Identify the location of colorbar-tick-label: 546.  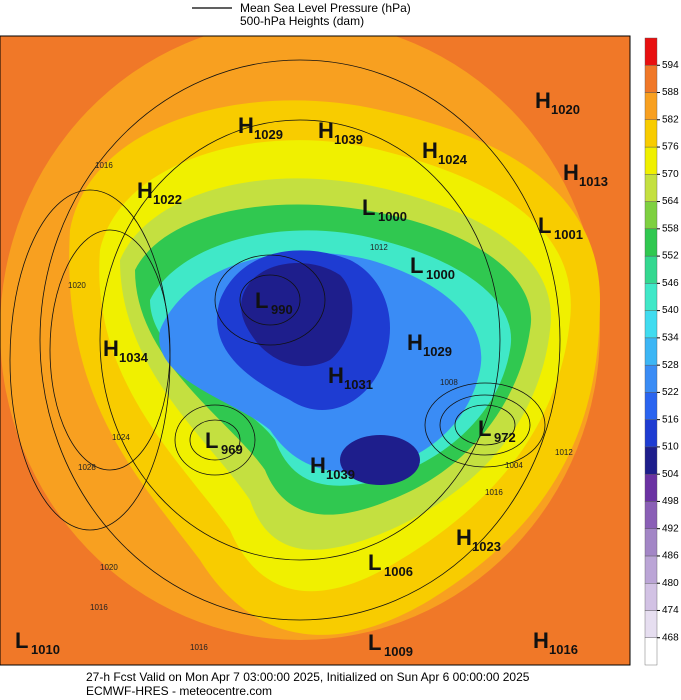
(670, 283).